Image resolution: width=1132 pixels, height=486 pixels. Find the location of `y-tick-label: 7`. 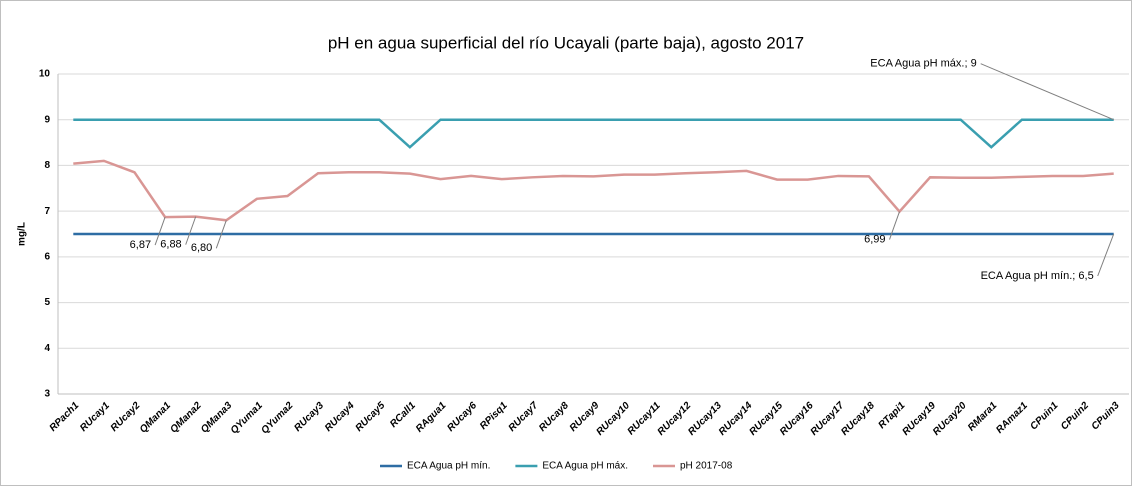

y-tick-label: 7 is located at coordinates (47, 211).